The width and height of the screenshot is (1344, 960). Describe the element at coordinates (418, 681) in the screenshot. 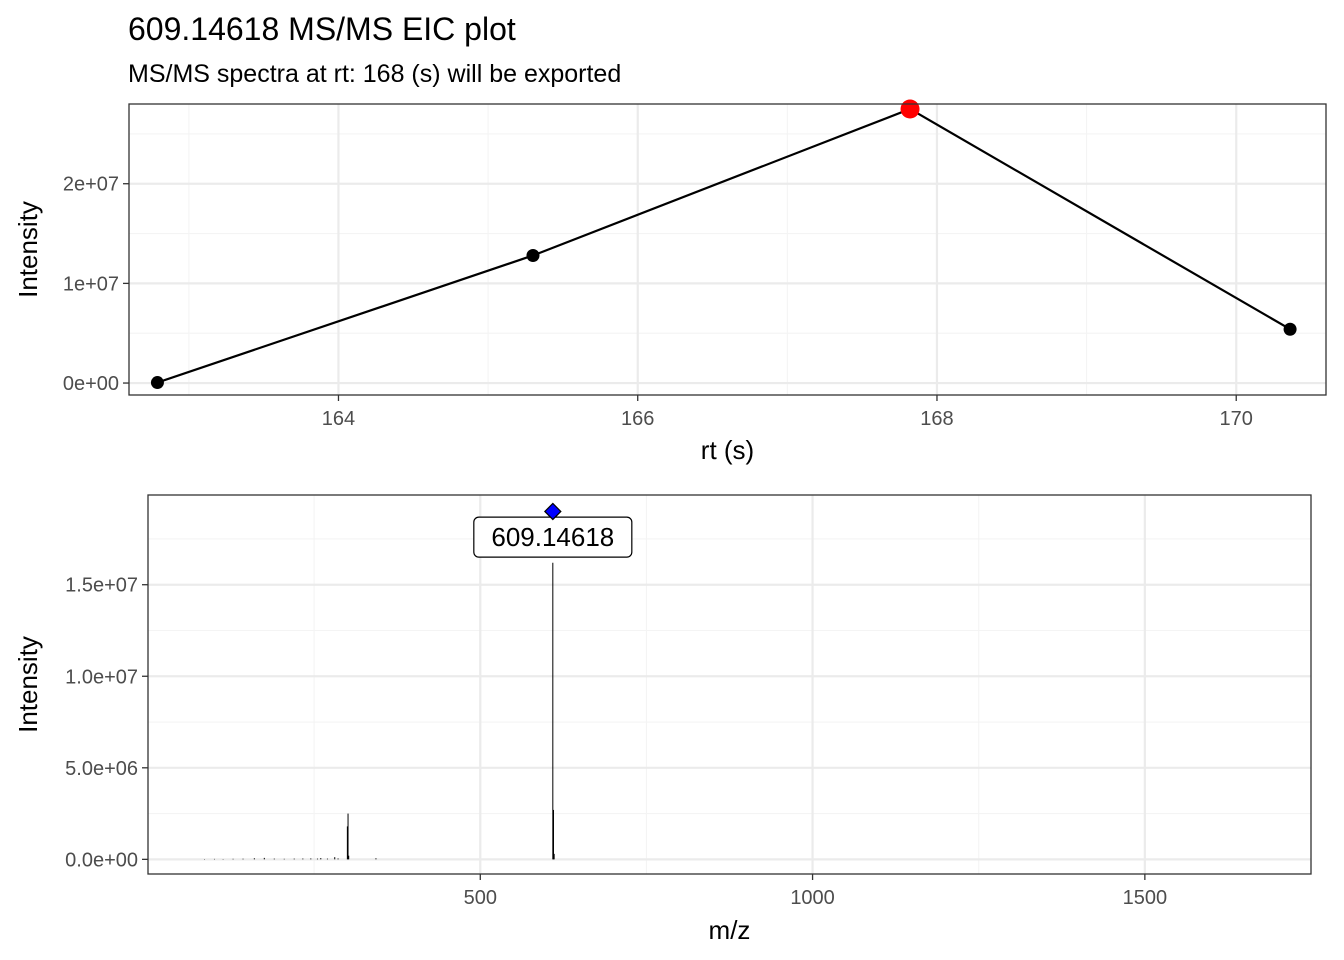

I see `spectrum-marks: 609.14618` at that location.